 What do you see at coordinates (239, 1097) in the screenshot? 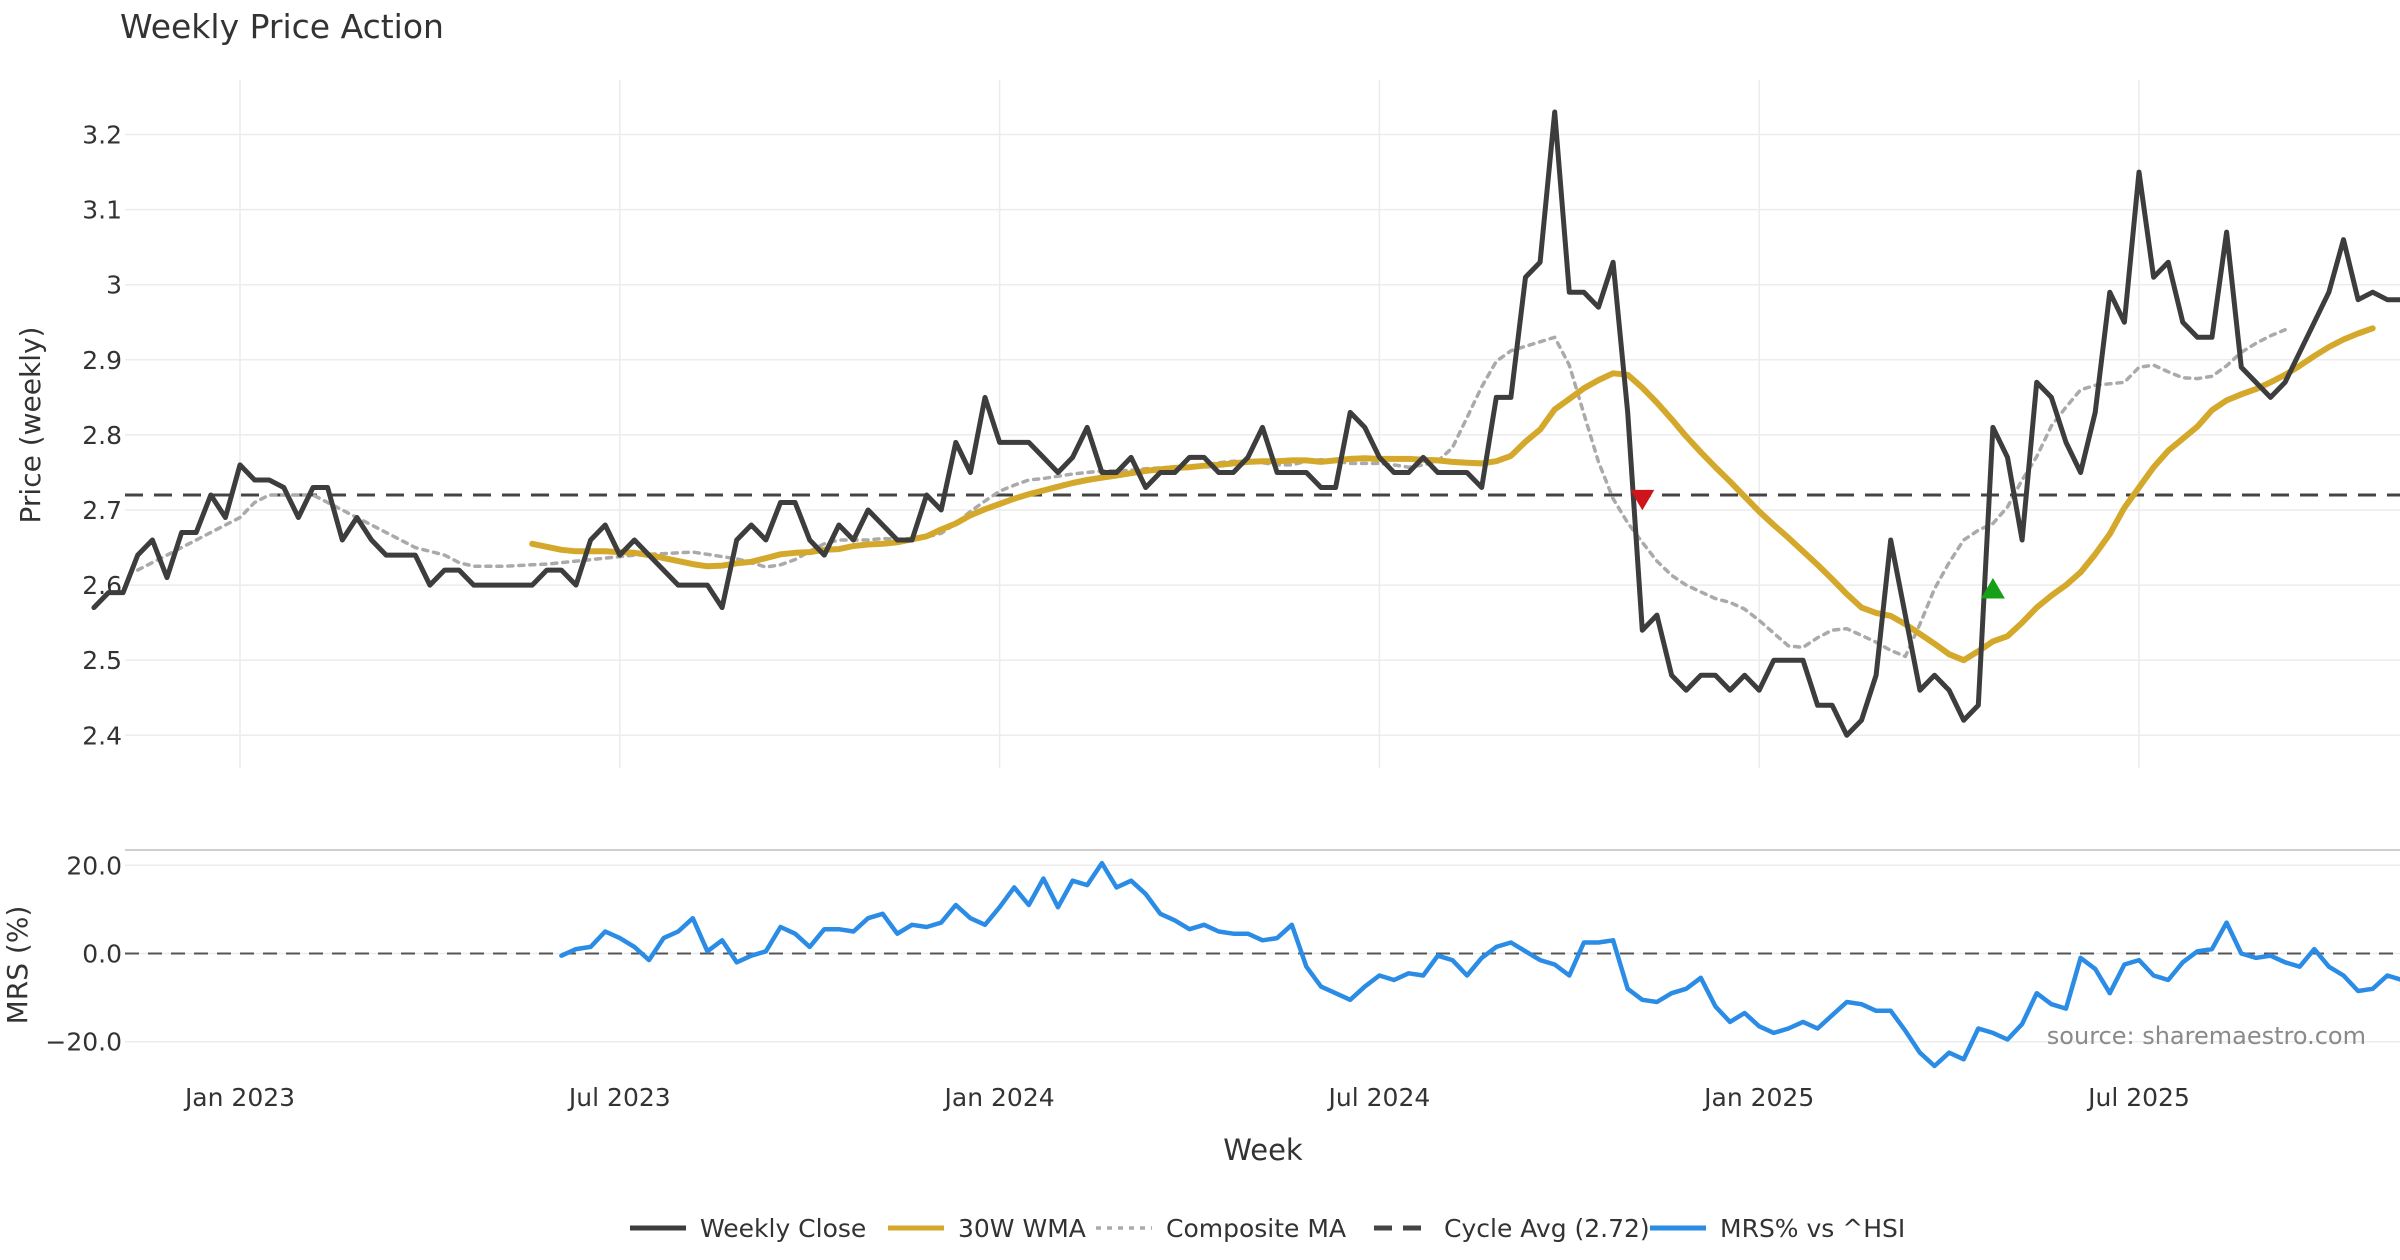
I see `x-tick-label: Jan 2023` at bounding box center [239, 1097].